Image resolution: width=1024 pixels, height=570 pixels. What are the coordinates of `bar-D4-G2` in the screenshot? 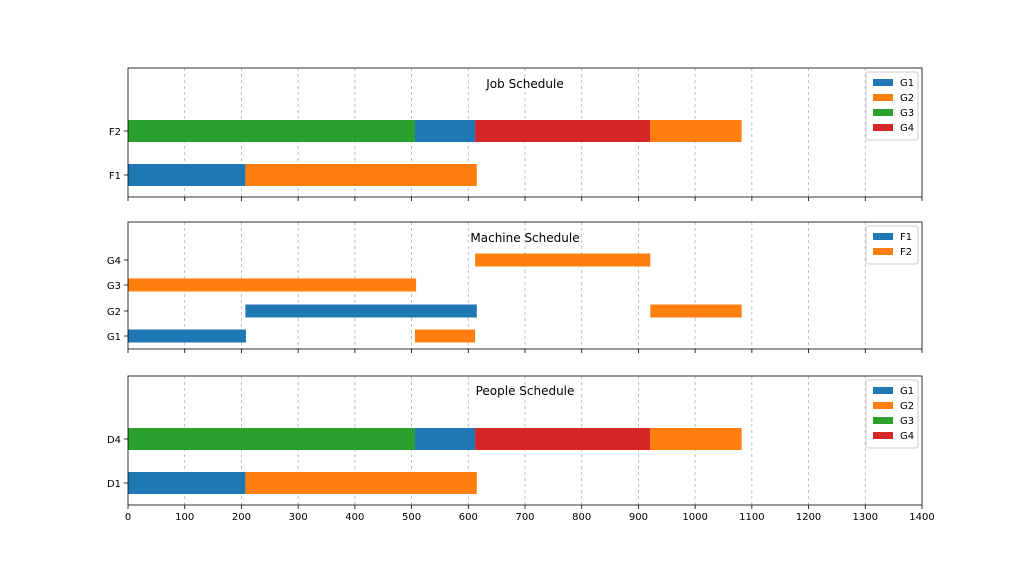 It's located at (696, 439).